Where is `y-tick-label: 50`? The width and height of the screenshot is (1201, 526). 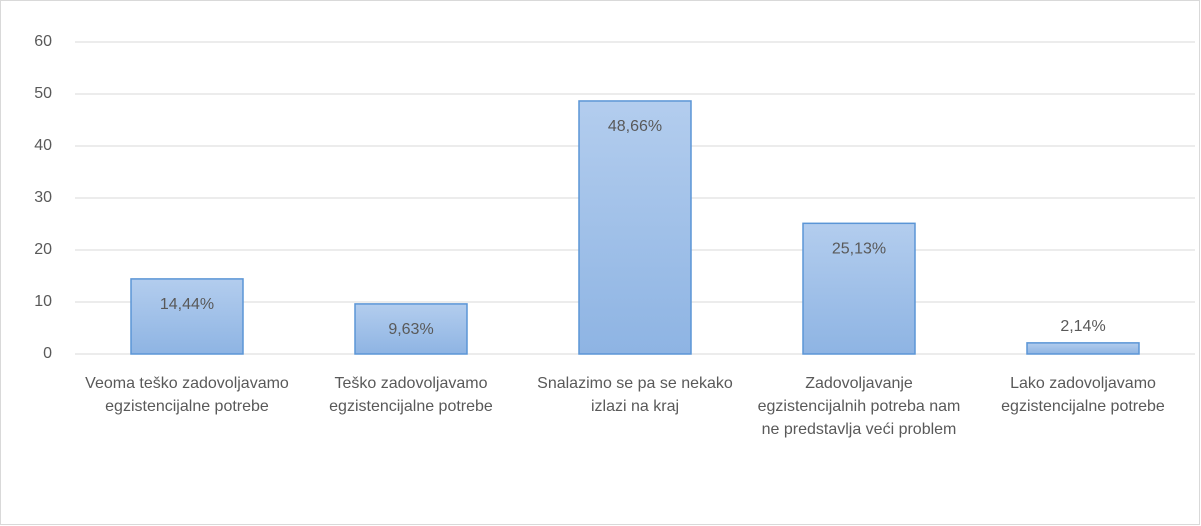
y-tick-label: 50 is located at coordinates (43, 93).